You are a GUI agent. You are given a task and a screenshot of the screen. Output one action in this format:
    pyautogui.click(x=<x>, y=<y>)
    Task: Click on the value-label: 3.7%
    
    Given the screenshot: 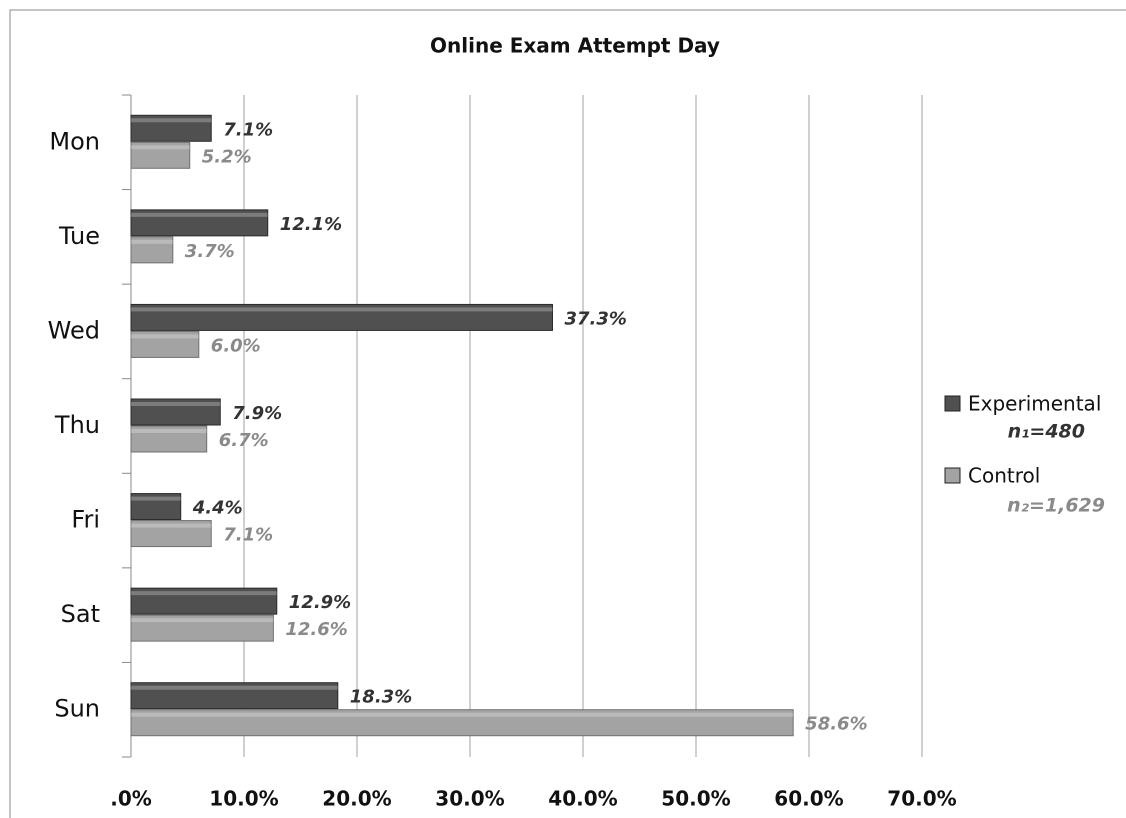 What is the action you would take?
    pyautogui.click(x=210, y=251)
    